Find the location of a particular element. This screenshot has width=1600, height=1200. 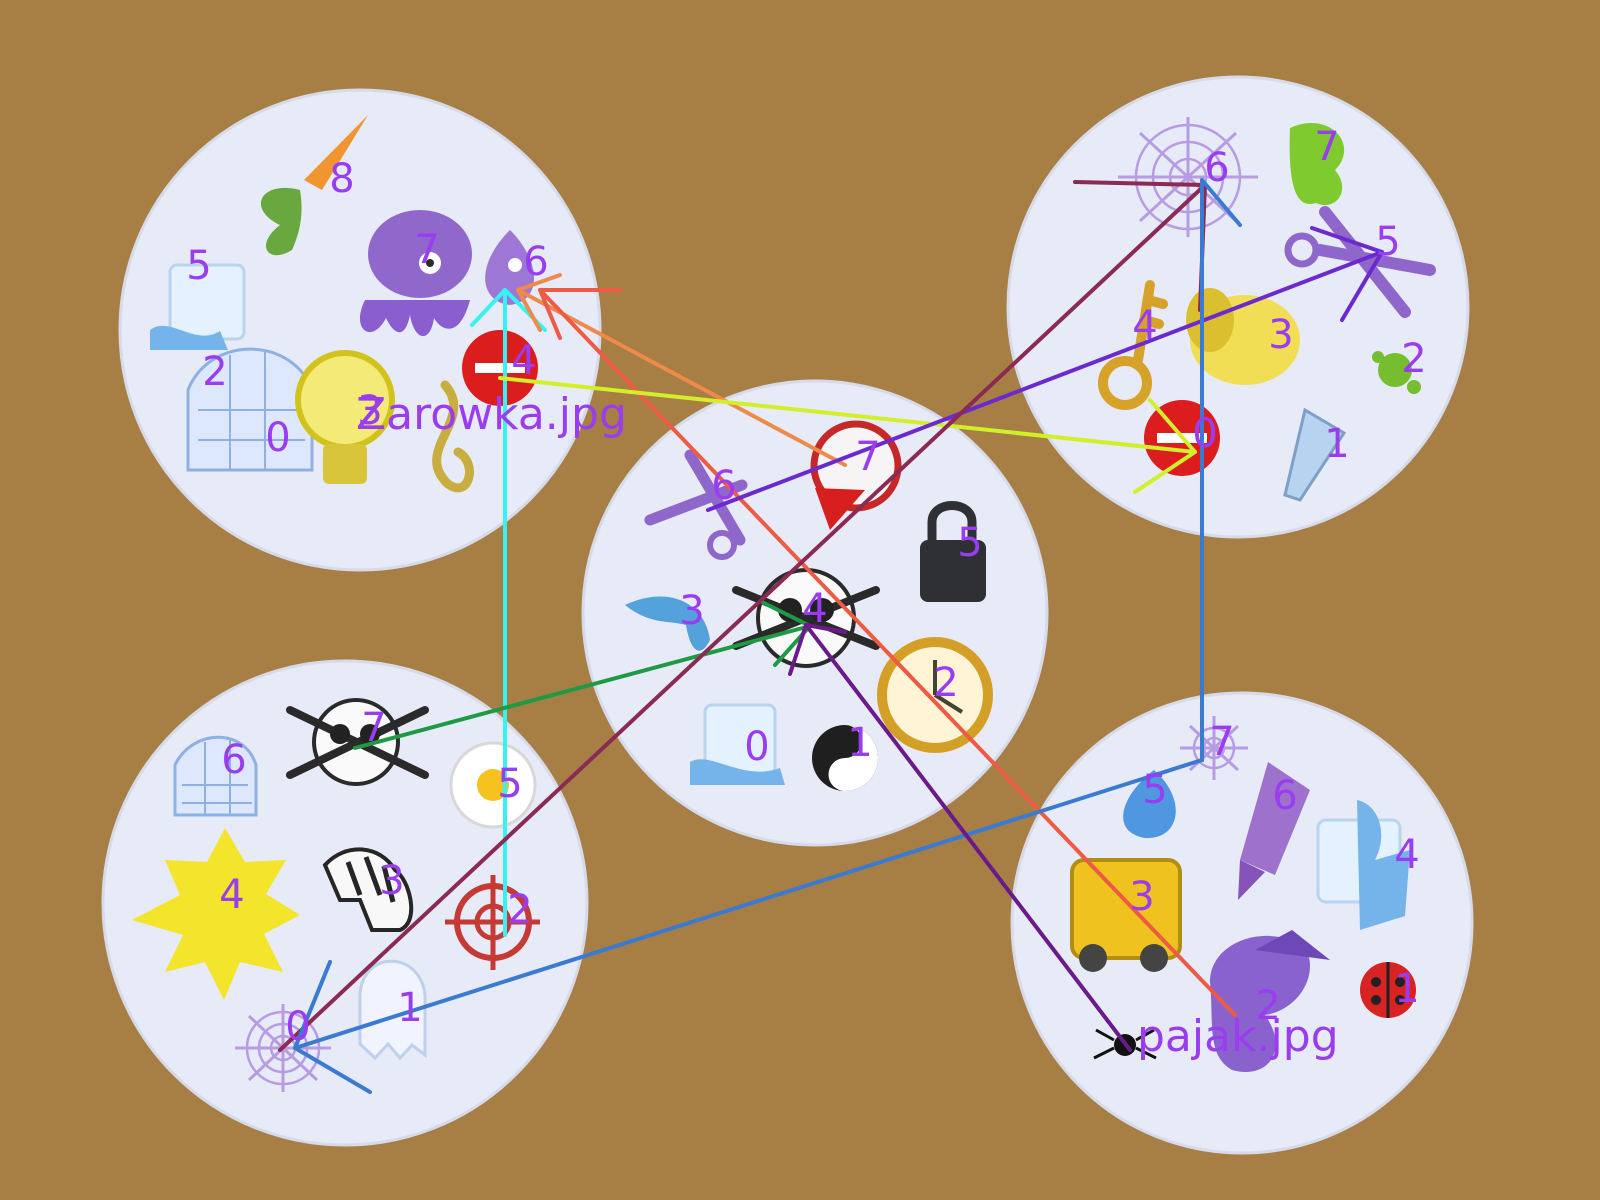

label-top-right-5: 5 is located at coordinates (1387, 242).